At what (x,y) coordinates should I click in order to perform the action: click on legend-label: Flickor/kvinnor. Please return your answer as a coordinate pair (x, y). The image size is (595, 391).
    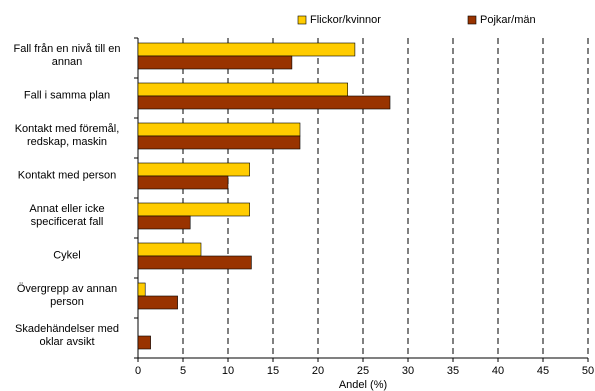
    Looking at the image, I should click on (345, 20).